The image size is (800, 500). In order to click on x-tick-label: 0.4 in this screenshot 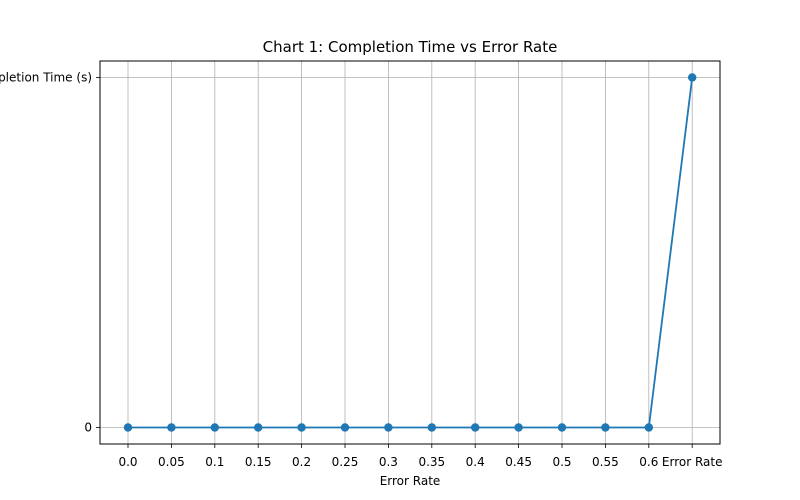, I will do `click(475, 462)`.